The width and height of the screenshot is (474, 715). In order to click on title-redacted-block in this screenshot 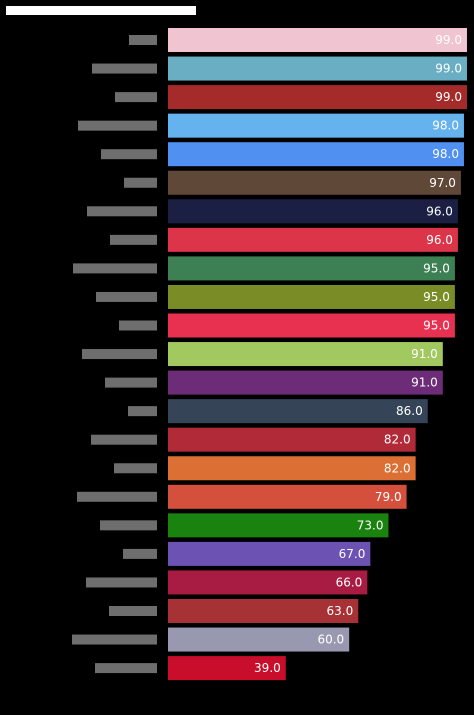, I will do `click(101, 10)`.